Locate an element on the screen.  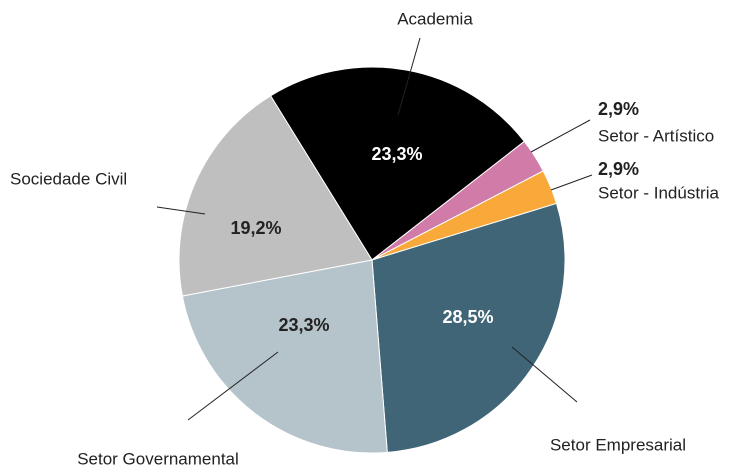
slice-name: Setor - Indústria is located at coordinates (658, 192).